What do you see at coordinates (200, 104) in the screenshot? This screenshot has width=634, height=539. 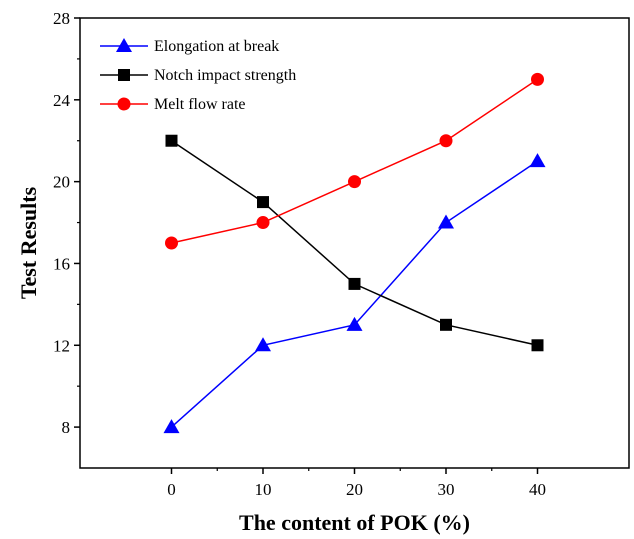 I see `legend-label: Melt flow rate` at bounding box center [200, 104].